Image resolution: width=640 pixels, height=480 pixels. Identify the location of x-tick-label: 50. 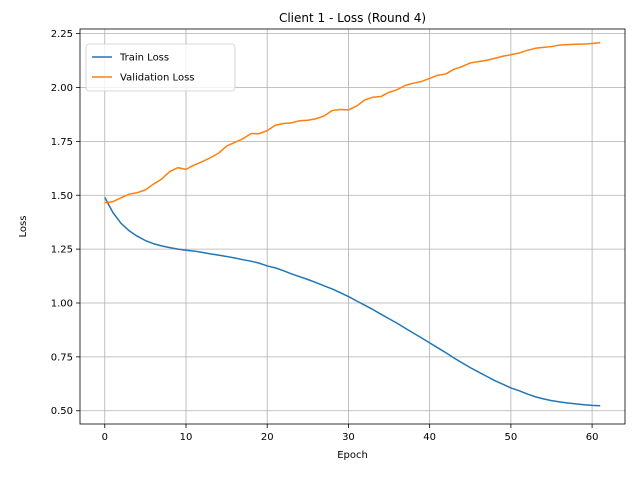
(511, 437).